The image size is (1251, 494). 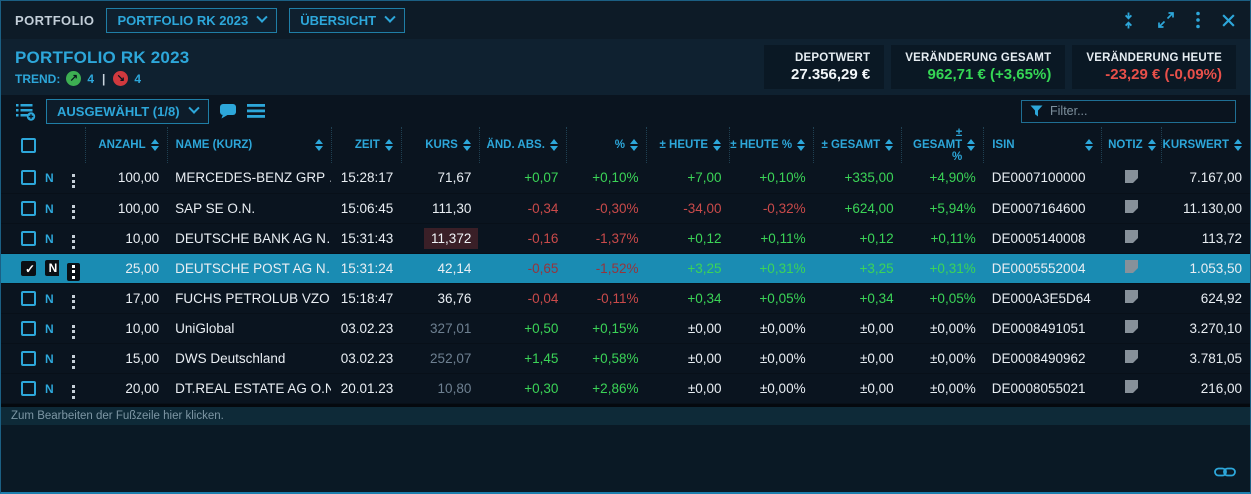 What do you see at coordinates (28, 145) in the screenshot?
I see `select-all-checkbox` at bounding box center [28, 145].